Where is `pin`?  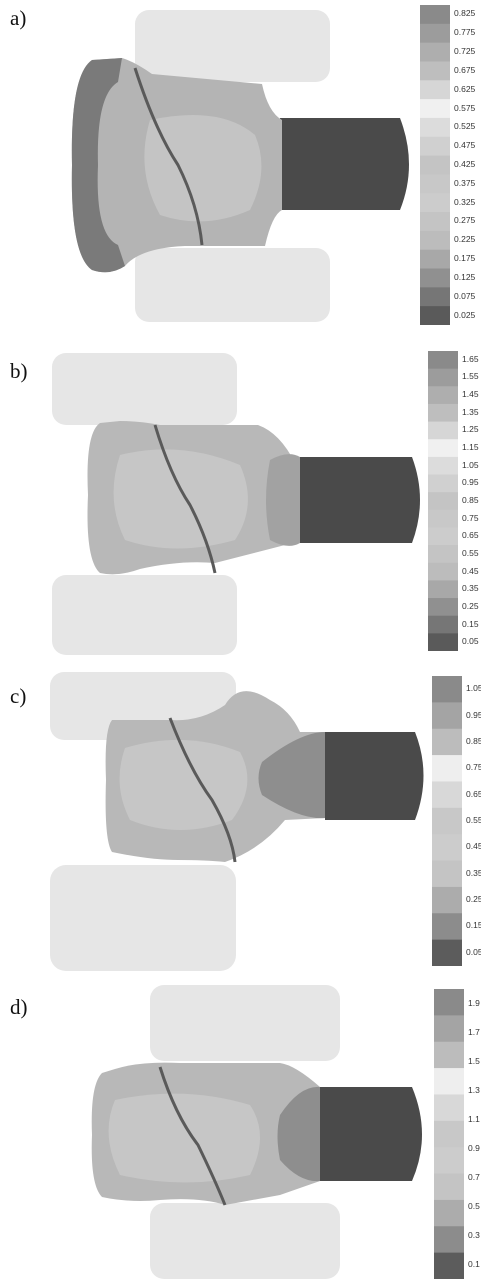
pin is located at coordinates (374, 776).